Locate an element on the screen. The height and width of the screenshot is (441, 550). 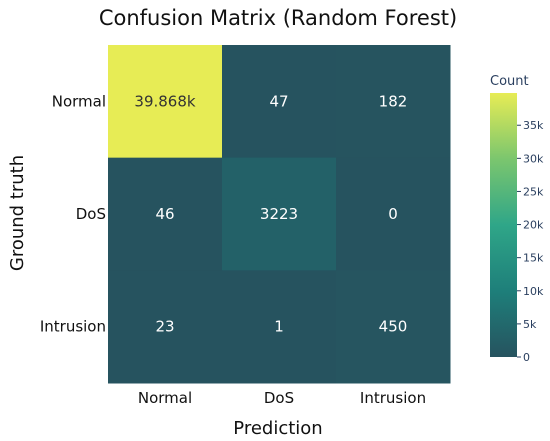
cell-value-label: 3223 is located at coordinates (279, 214).